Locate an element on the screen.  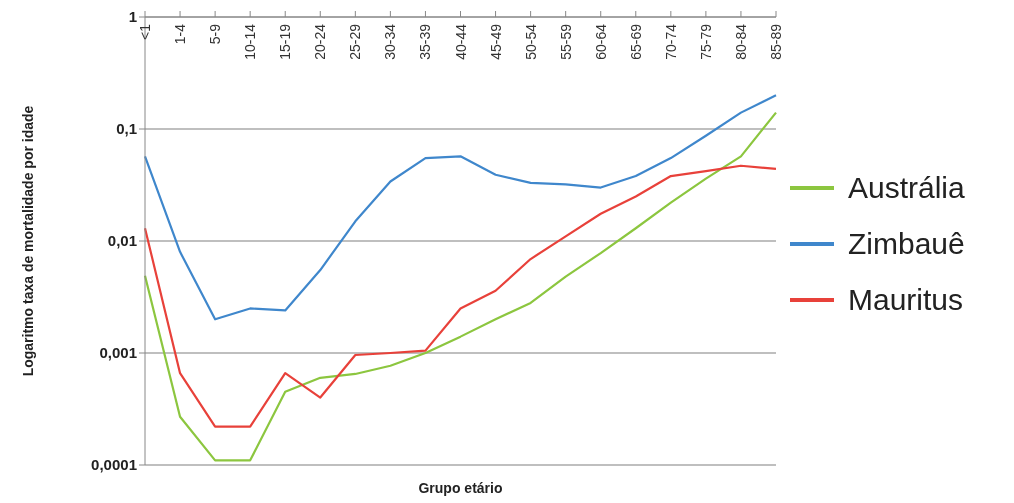
y-tick-label: 1 is located at coordinates (132, 17).